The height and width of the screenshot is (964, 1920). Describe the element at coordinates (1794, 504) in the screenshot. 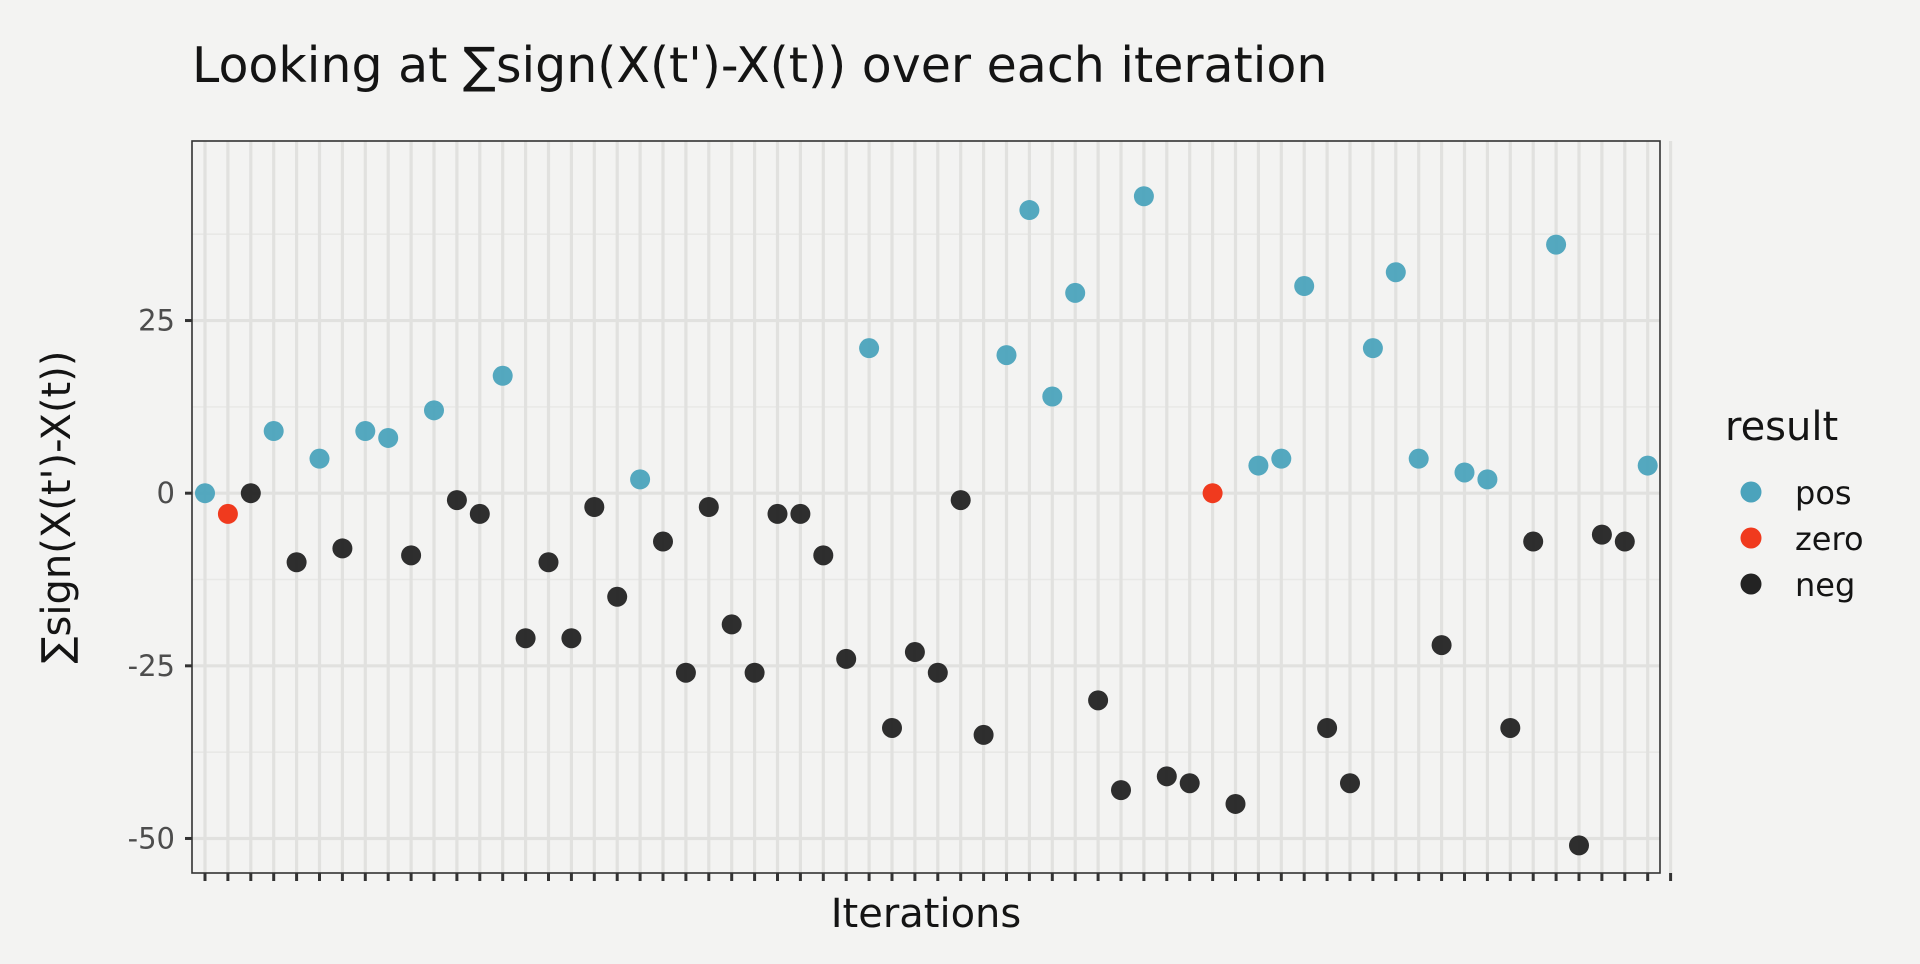

I see `legend: result pos zero neg` at that location.